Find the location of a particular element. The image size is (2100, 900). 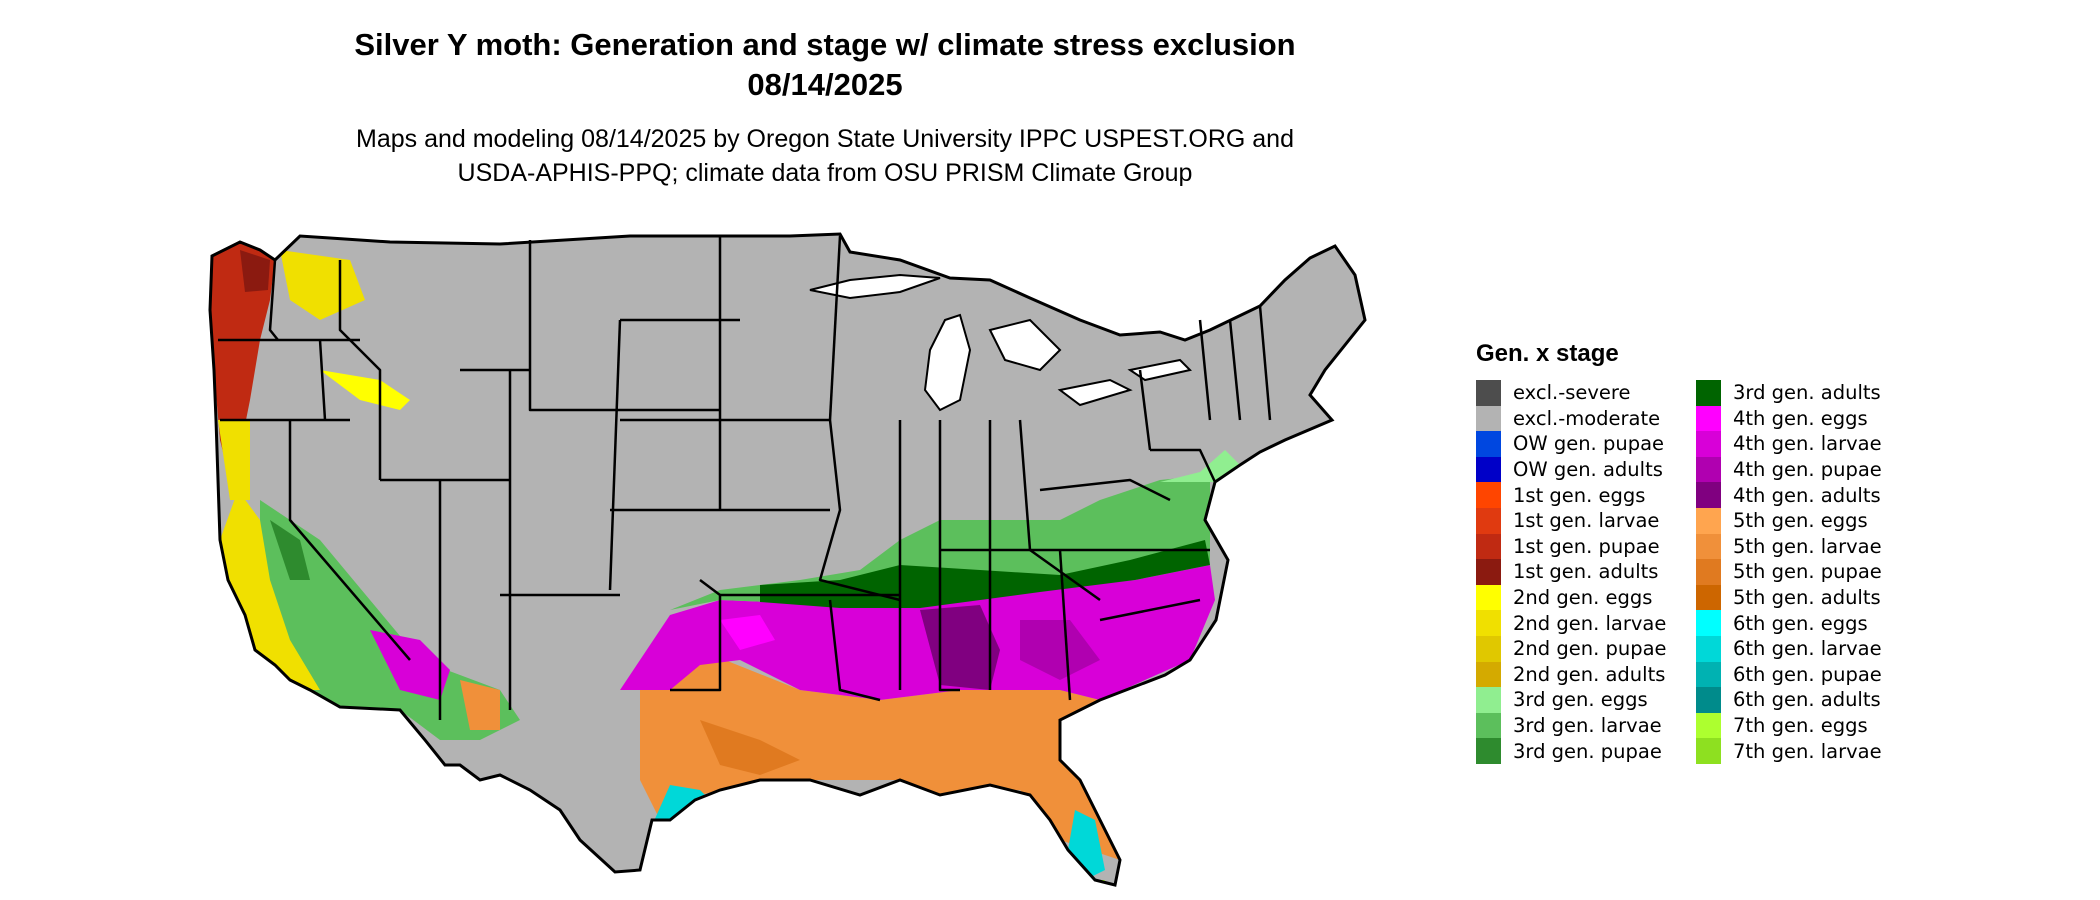

legend-label: OW gen. pupae is located at coordinates (1589, 444).